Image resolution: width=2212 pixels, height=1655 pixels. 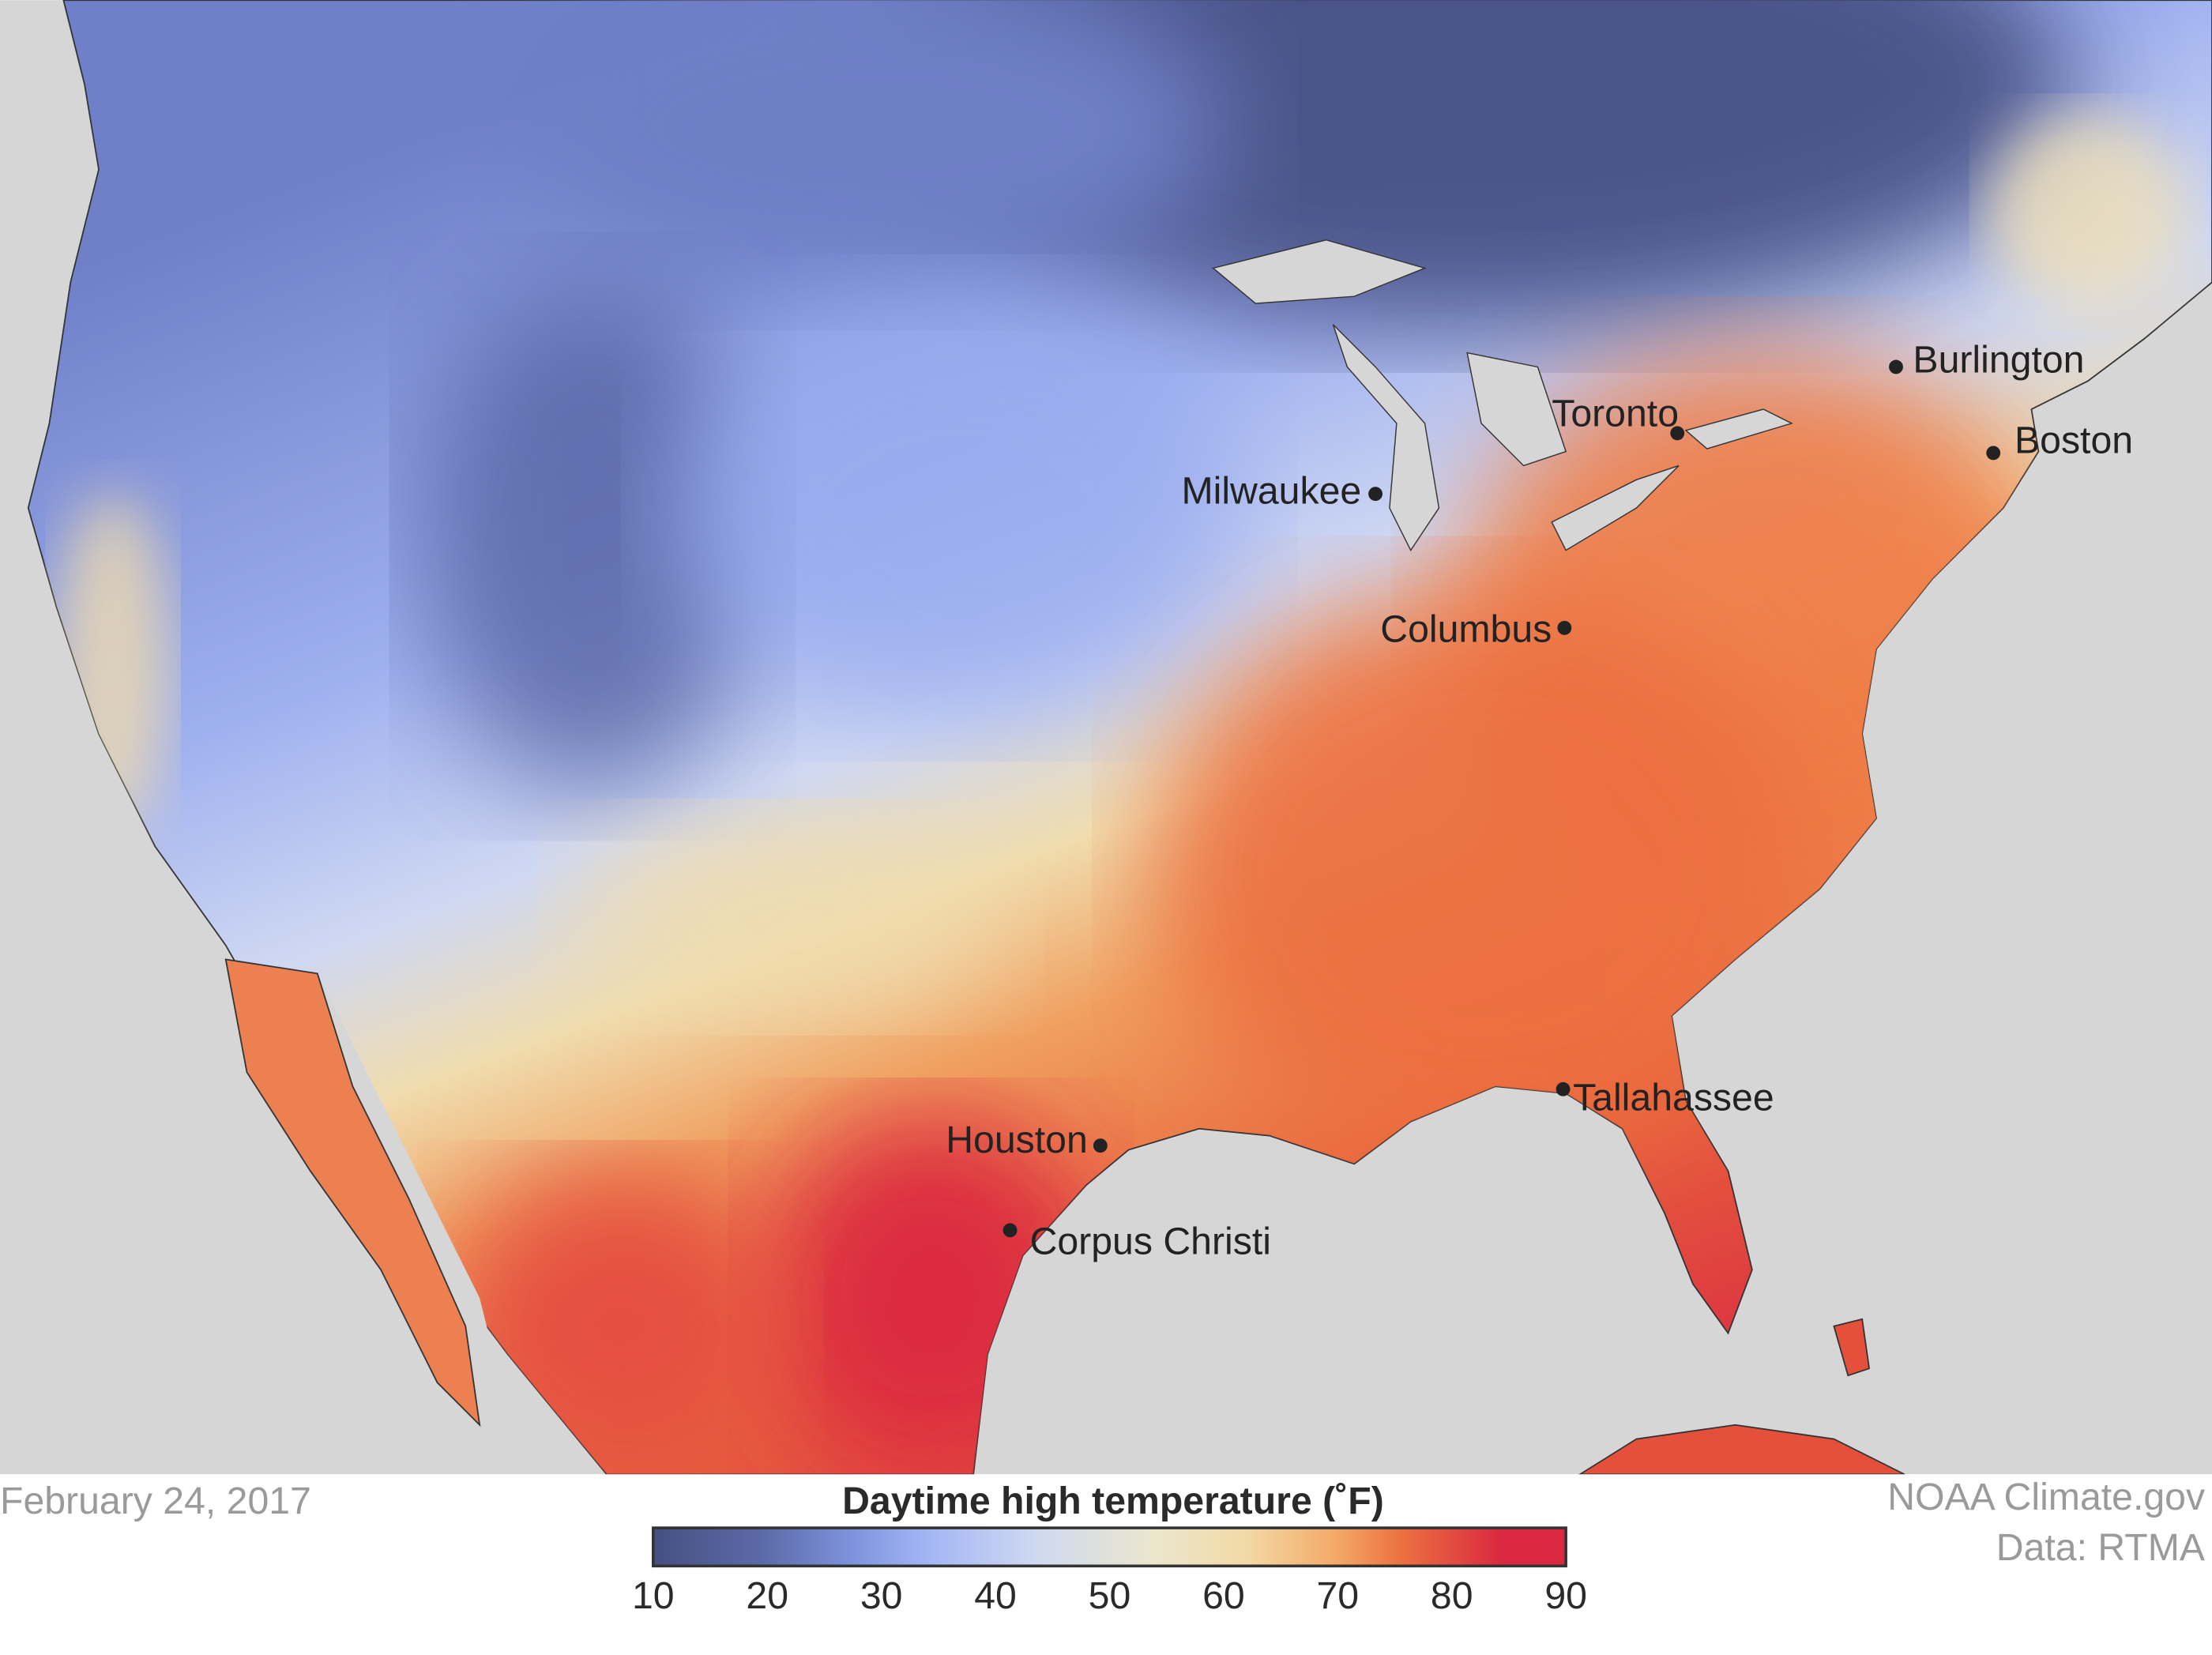 What do you see at coordinates (2073, 440) in the screenshot?
I see `city-label: Boston` at bounding box center [2073, 440].